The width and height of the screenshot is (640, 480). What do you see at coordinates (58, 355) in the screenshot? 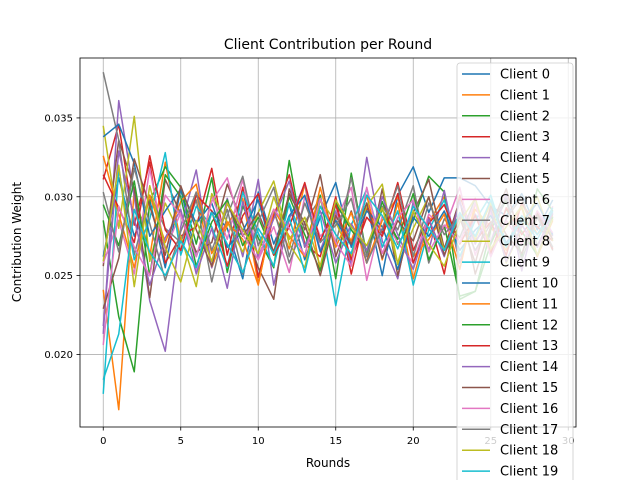
I see `y-tick-label: 0.020` at bounding box center [58, 355].